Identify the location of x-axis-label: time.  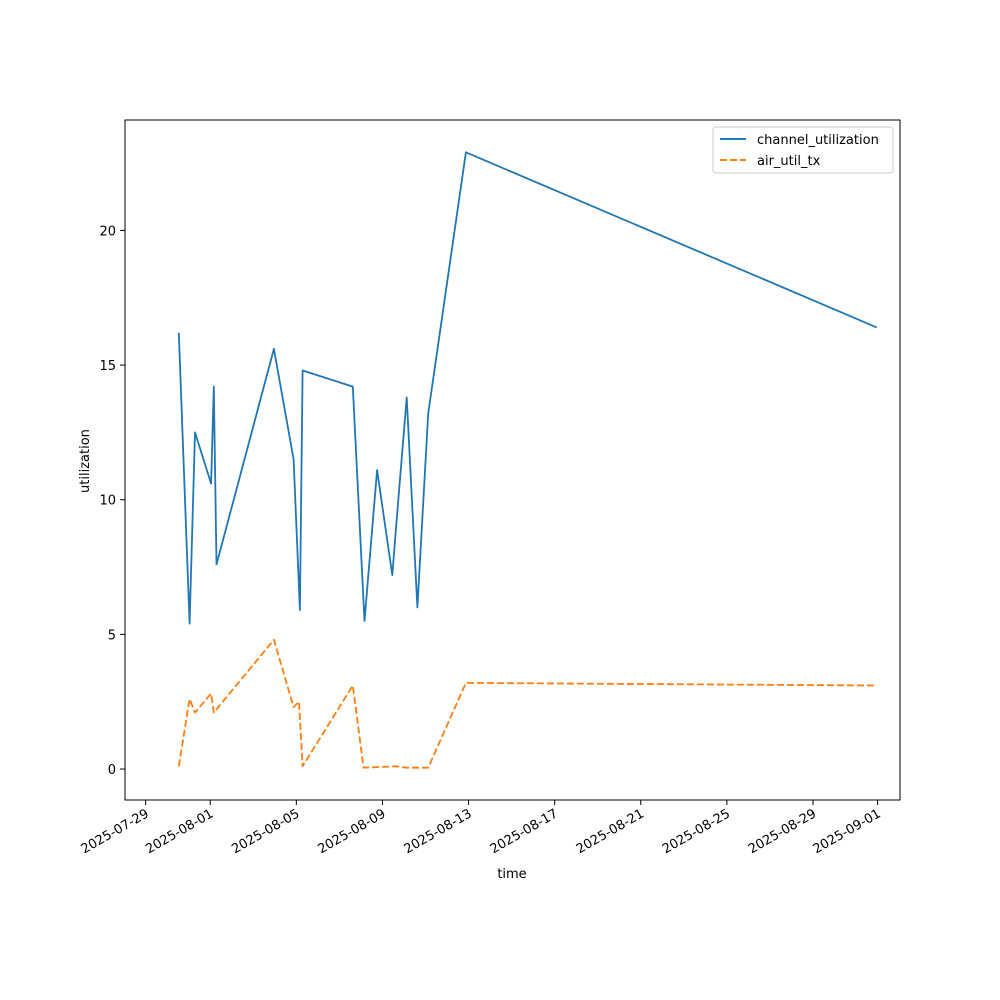
(511, 874).